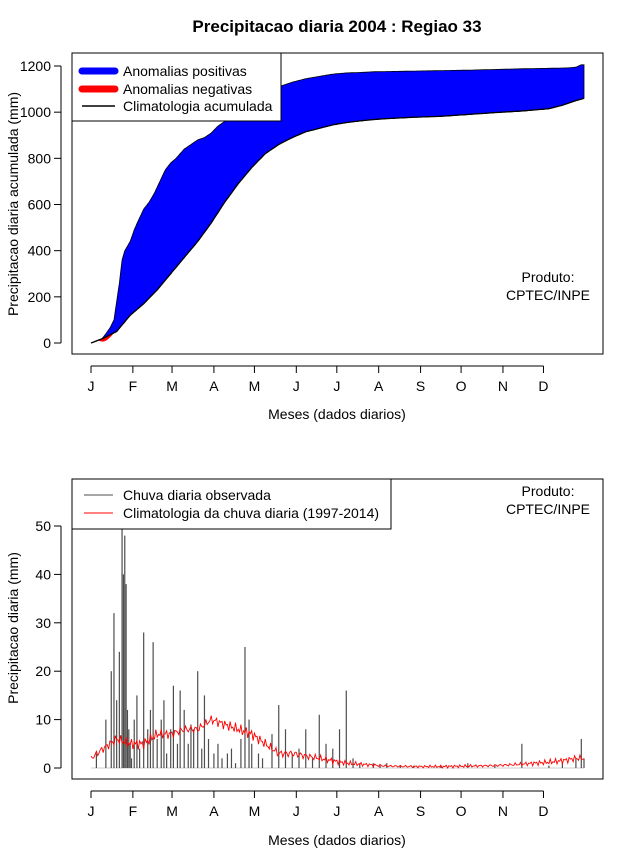 The image size is (640, 850). I want to click on top-produto-label: Produto:, so click(548, 277).